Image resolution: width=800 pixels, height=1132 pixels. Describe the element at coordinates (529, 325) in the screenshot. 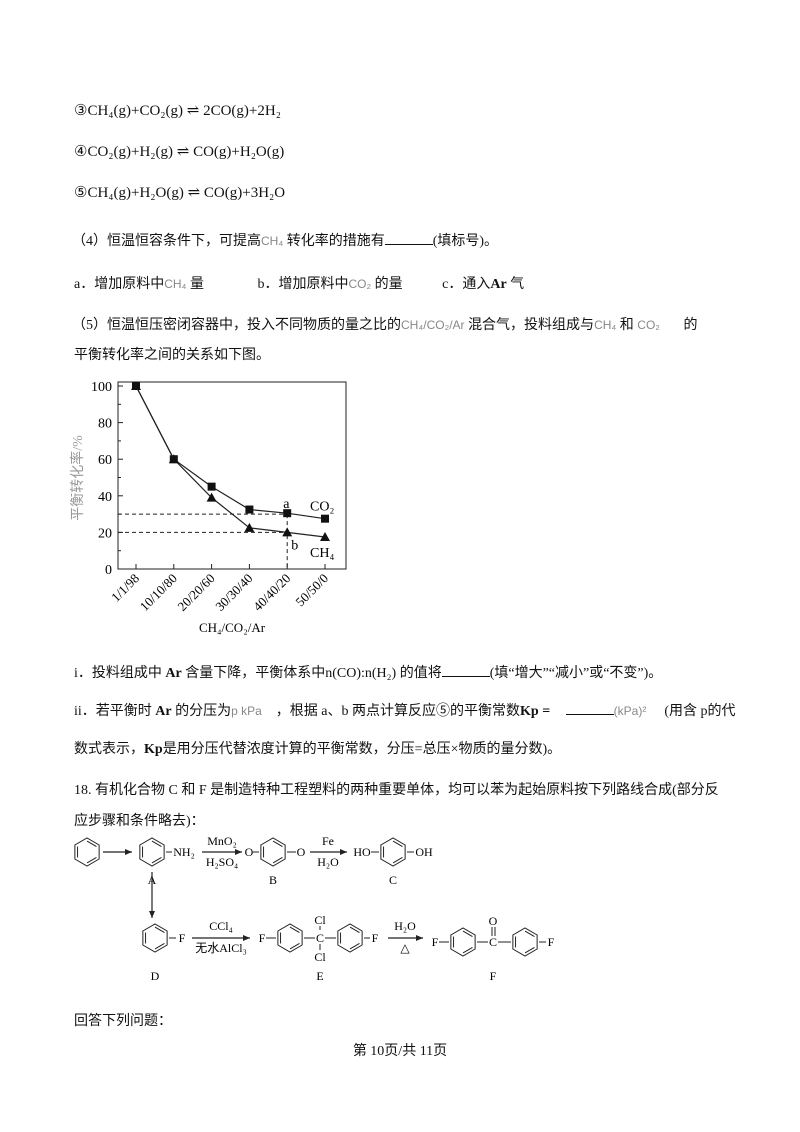

I see `text: 混合气，投料组成与` at that location.